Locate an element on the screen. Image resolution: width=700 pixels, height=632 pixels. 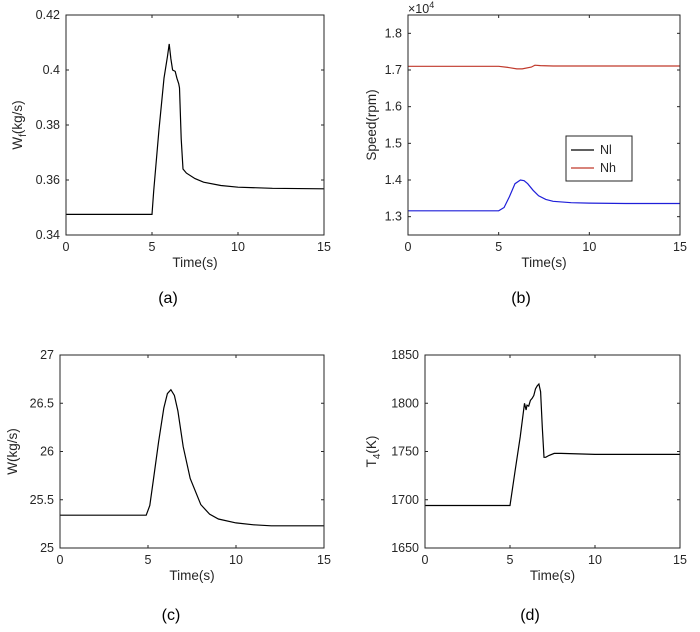
y-tick-label: 26 is located at coordinates (47, 452).